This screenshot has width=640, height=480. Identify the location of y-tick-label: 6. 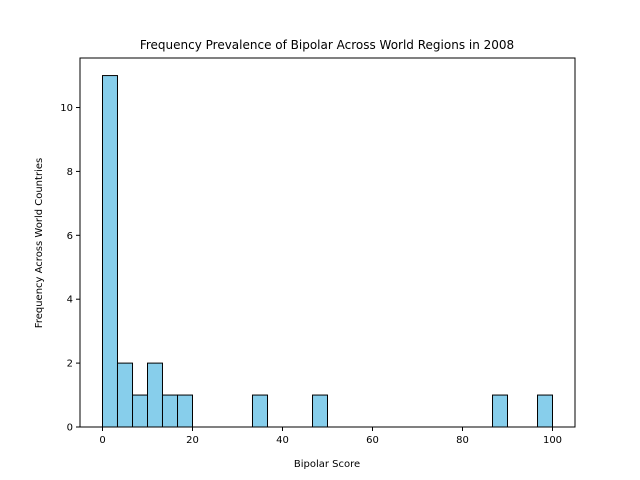
(70, 236).